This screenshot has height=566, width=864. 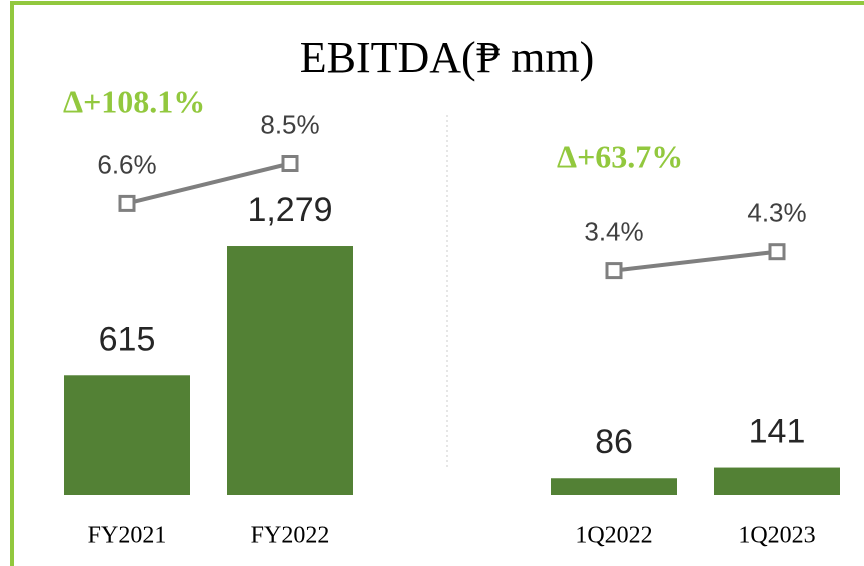 I want to click on data-label: 615, so click(x=127, y=339).